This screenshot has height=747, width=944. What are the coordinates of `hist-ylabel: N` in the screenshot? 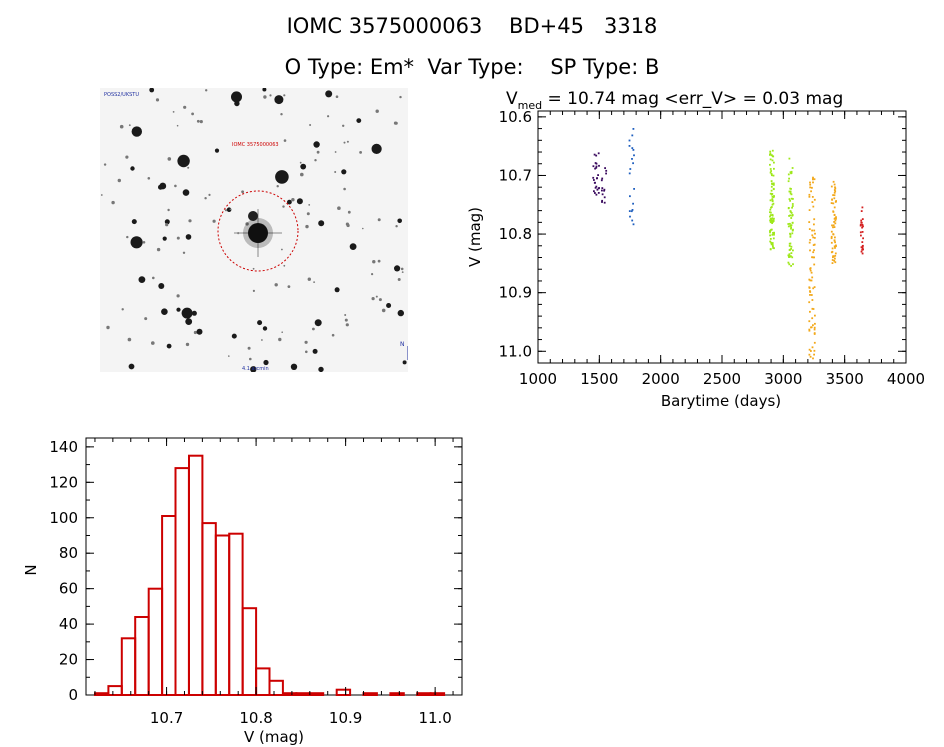 It's located at (31, 569).